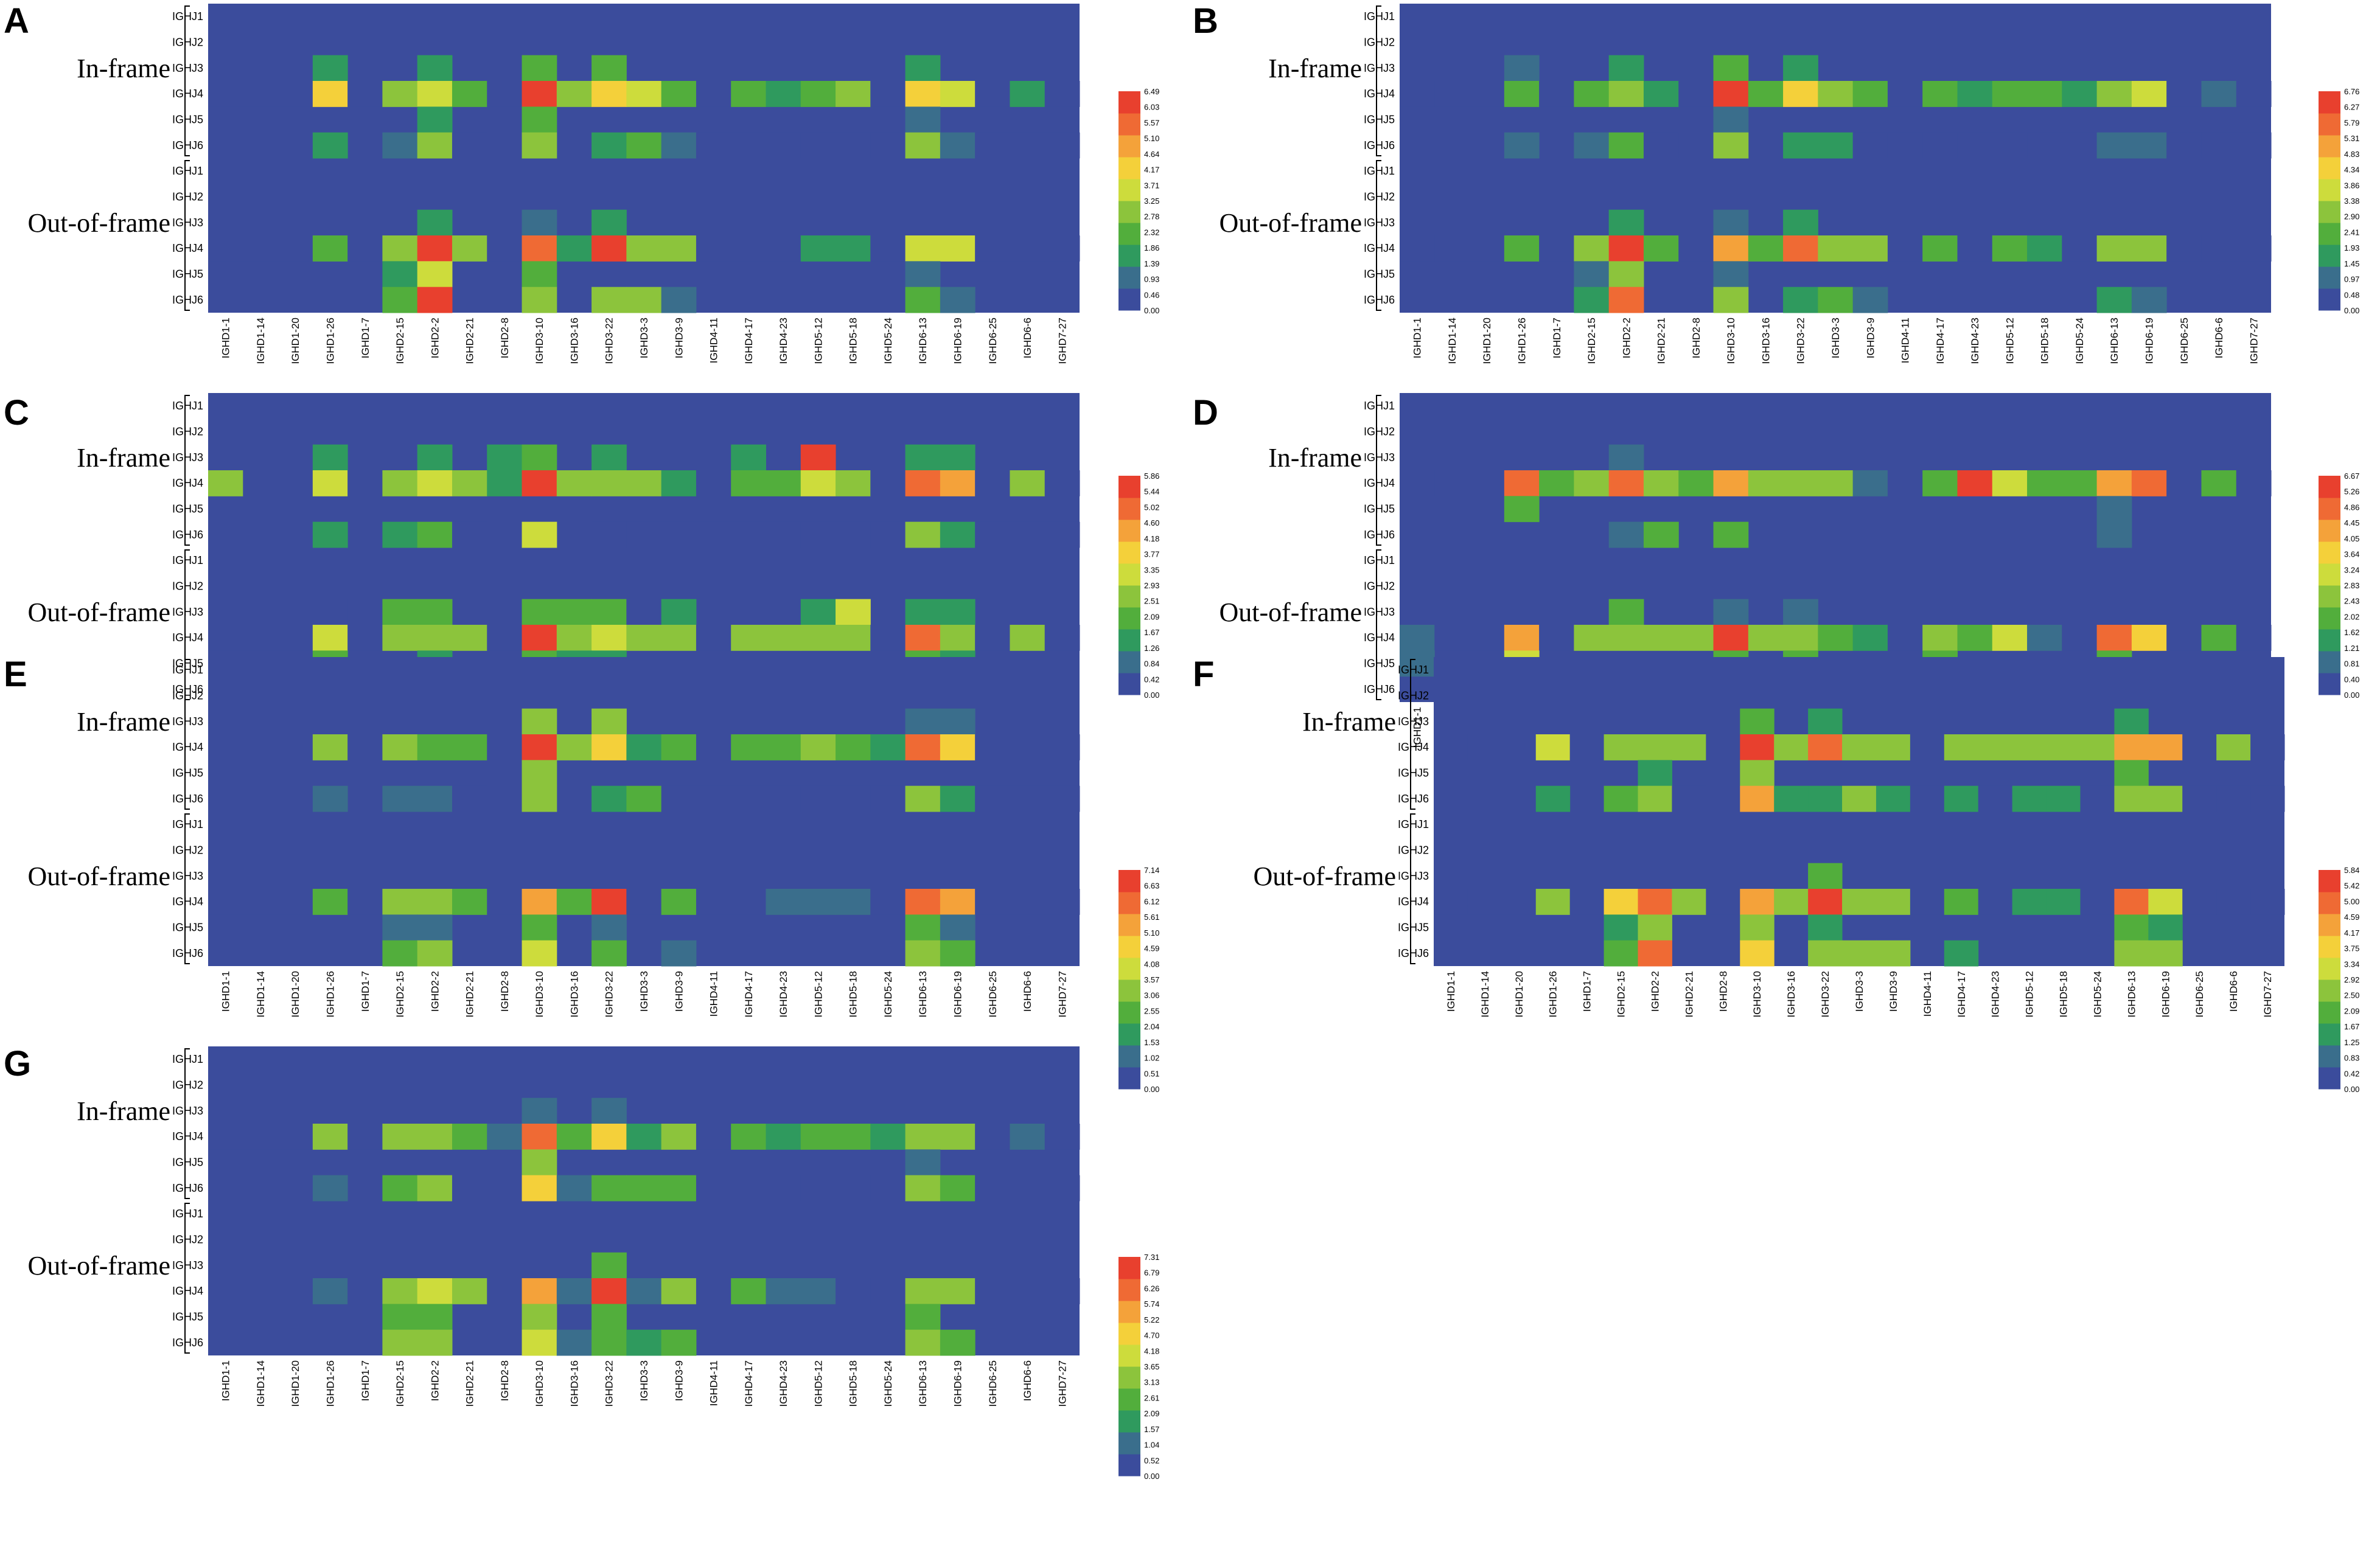 The height and width of the screenshot is (1541, 2380). Describe the element at coordinates (1961, 994) in the screenshot. I see `d-gene-label: IGHD4-17` at that location.